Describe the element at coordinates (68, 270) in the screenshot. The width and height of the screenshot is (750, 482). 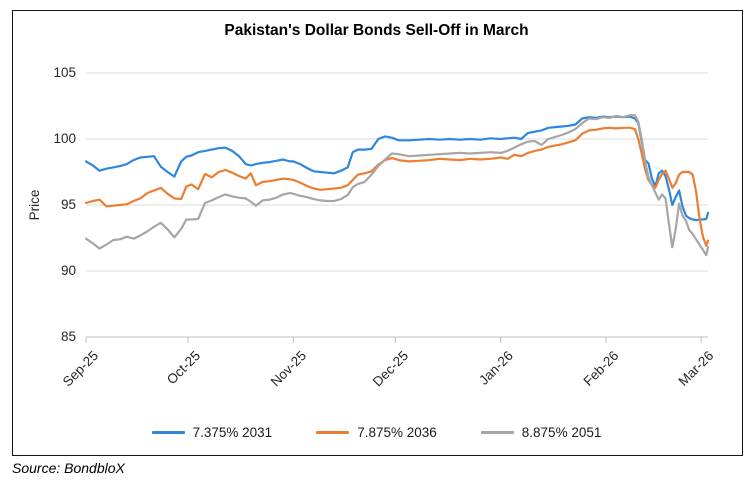
I see `y-tick-label: 90` at that location.